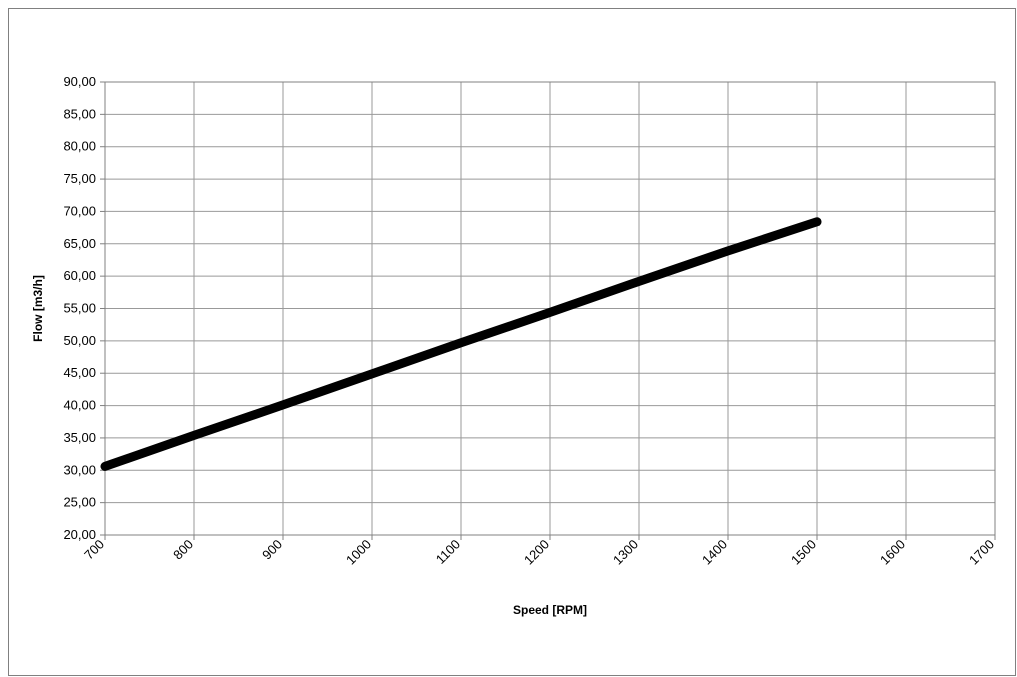 The width and height of the screenshot is (1017, 677). What do you see at coordinates (714, 552) in the screenshot?
I see `x-tick-label: 1400` at bounding box center [714, 552].